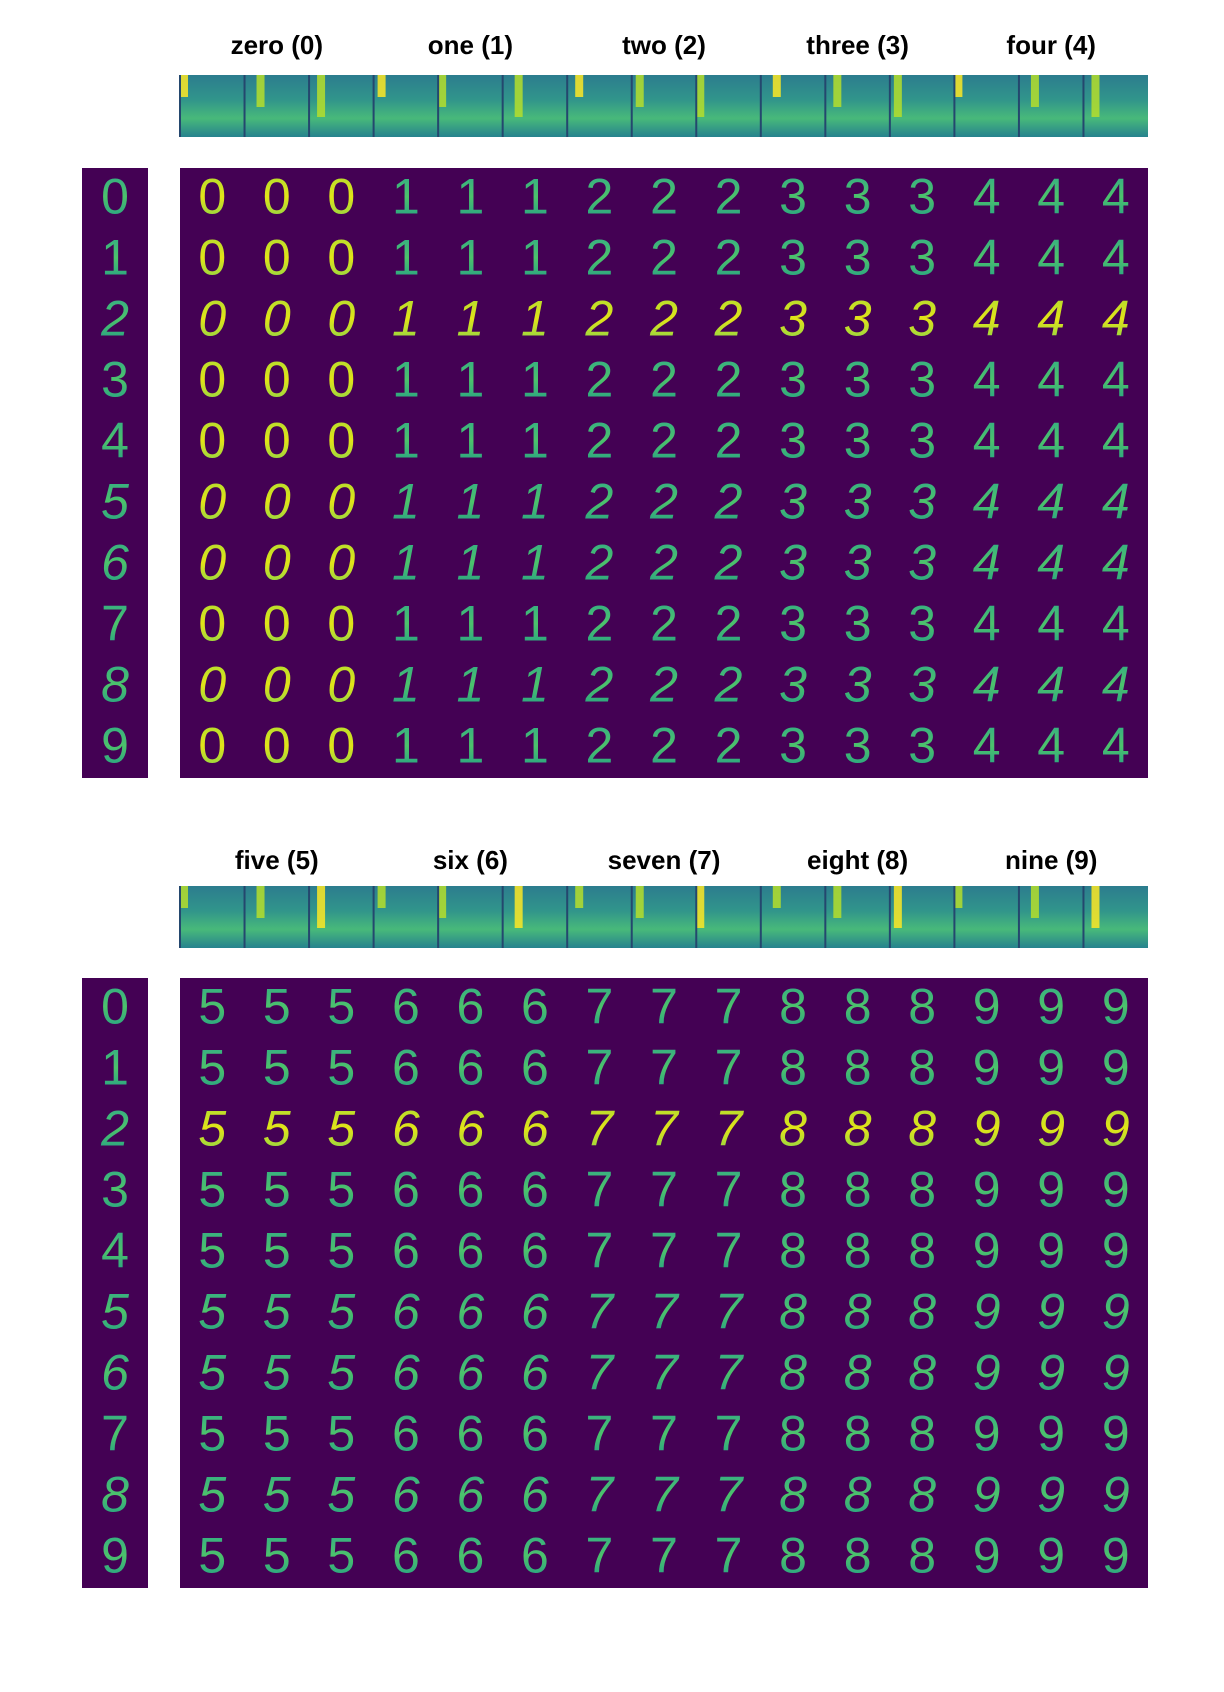 This screenshot has width=1224, height=1692. Describe the element at coordinates (115, 197) in the screenshot. I see `style-digit: 0` at that location.